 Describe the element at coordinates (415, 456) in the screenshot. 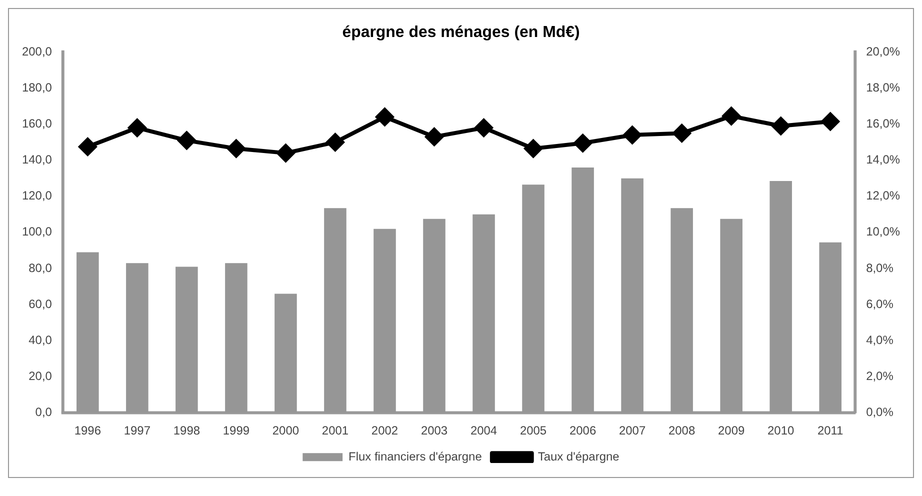

I see `legend-label: Flux financiers d'épargne` at that location.